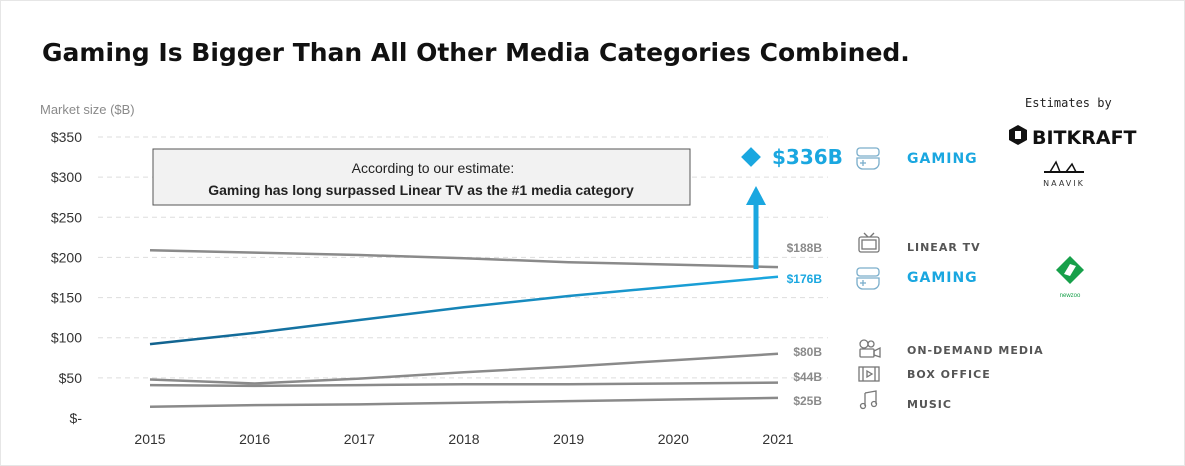 The width and height of the screenshot is (1185, 466). What do you see at coordinates (949, 374) in the screenshot?
I see `legend-box-office: BOX OFFICE` at bounding box center [949, 374].